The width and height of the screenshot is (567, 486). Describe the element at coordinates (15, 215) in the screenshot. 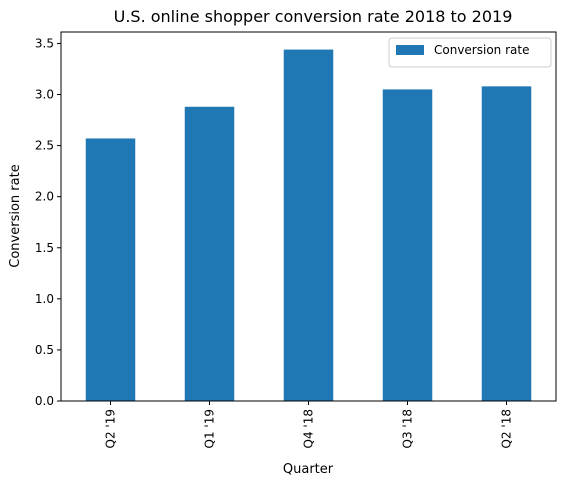

I see `y-axis-label: Conversion rate` at that location.